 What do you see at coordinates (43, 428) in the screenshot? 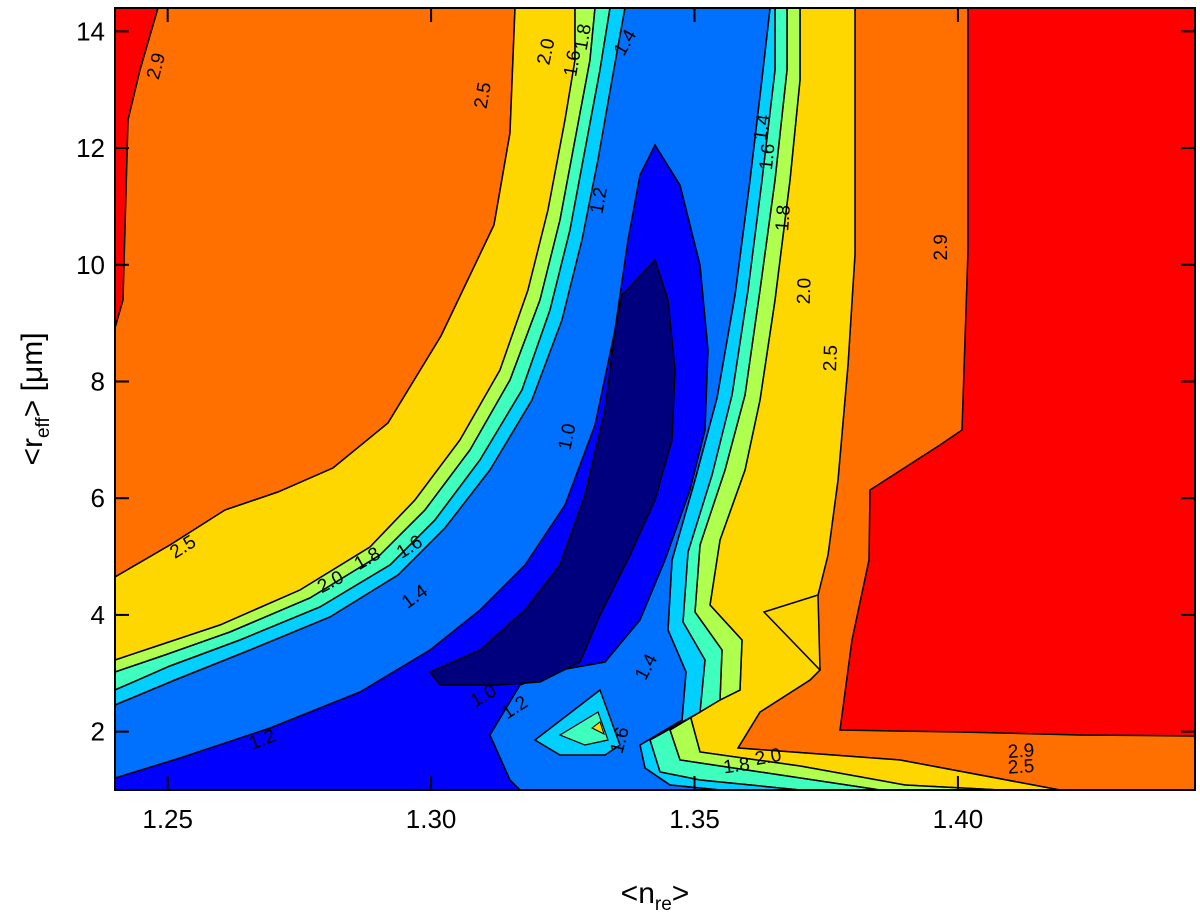
I see `y-axis-title-sub: eff` at bounding box center [43, 428].